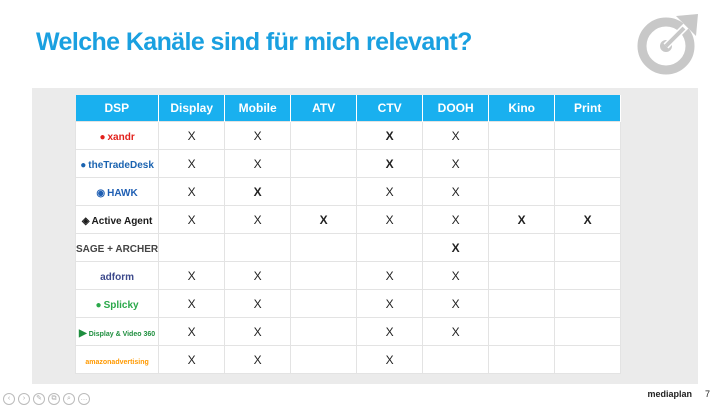  I want to click on column-header: Mobile, so click(258, 108).